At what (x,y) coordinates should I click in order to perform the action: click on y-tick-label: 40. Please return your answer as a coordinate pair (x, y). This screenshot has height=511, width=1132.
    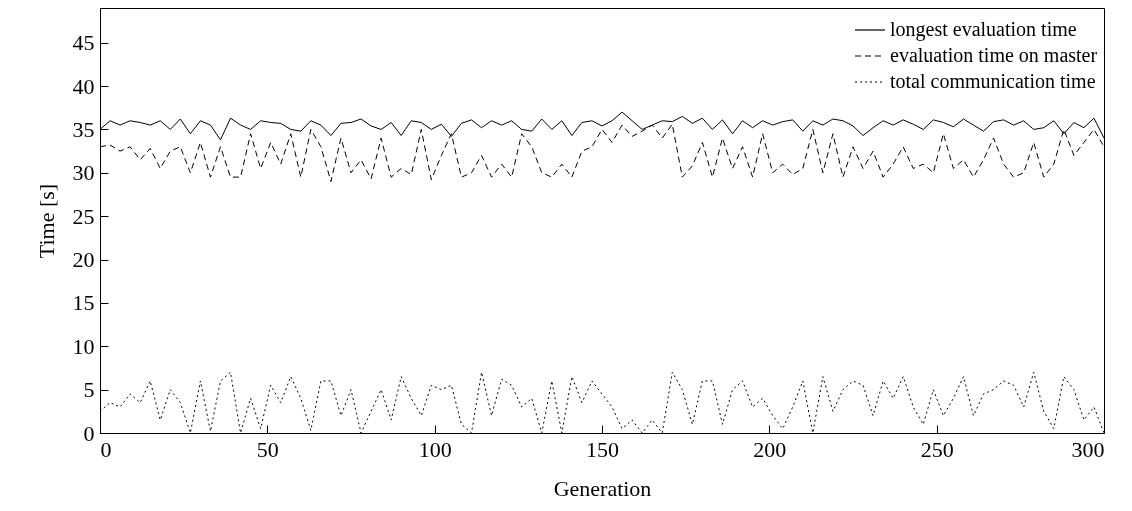
    Looking at the image, I should click on (83, 86).